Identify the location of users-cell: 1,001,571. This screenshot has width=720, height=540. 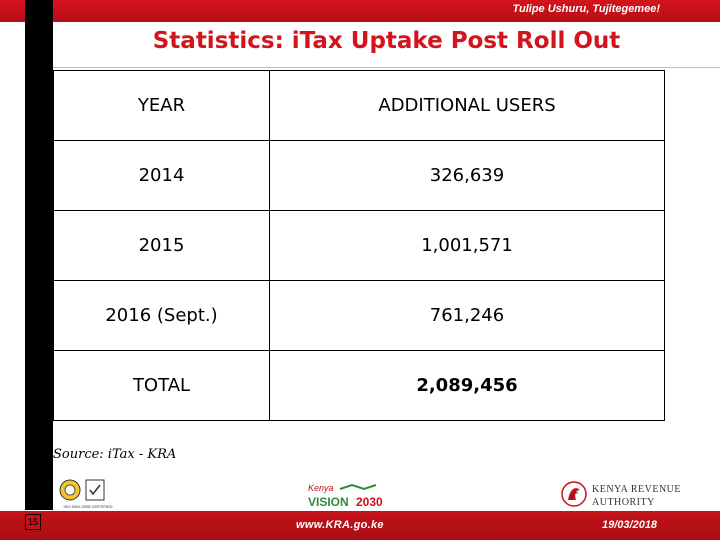
(467, 245).